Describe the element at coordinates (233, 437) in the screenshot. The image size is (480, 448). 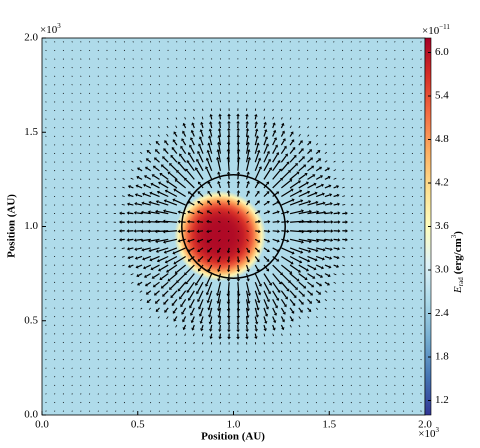
I see `x-axis-label: Position (AU)` at that location.